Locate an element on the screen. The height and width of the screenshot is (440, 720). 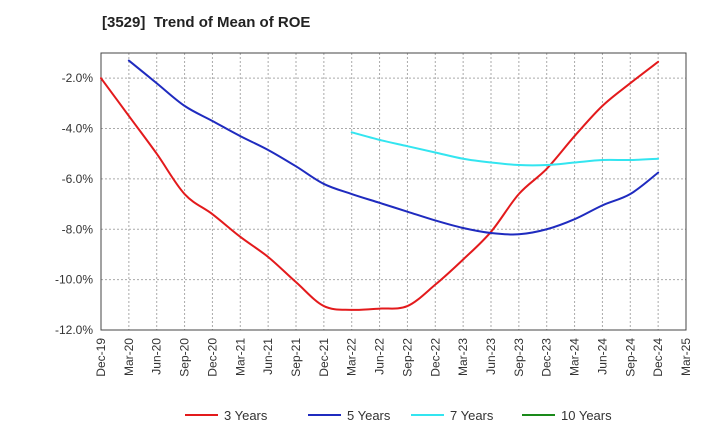
x-tick-label: Dec-20 is located at coordinates (212, 357).